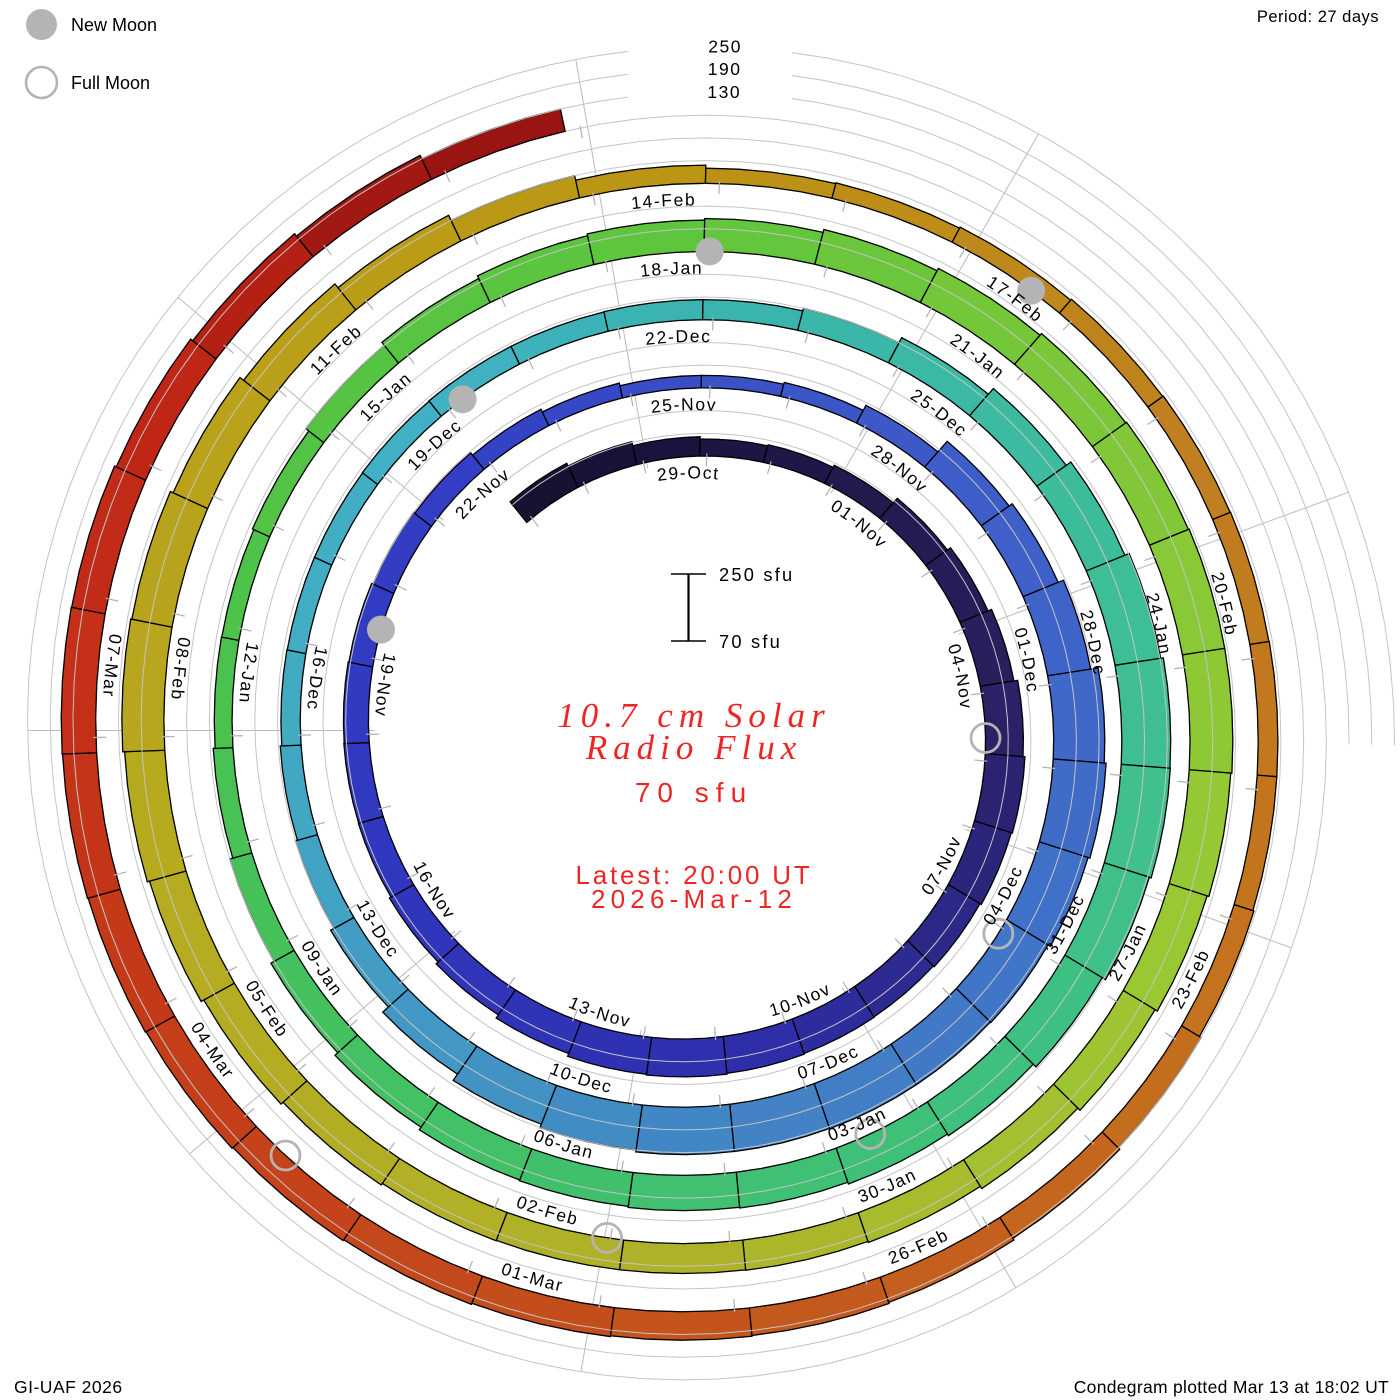 This screenshot has height=1400, width=1400. Describe the element at coordinates (694, 899) in the screenshot. I see `svg-text: 2026-Mar-12` at that location.